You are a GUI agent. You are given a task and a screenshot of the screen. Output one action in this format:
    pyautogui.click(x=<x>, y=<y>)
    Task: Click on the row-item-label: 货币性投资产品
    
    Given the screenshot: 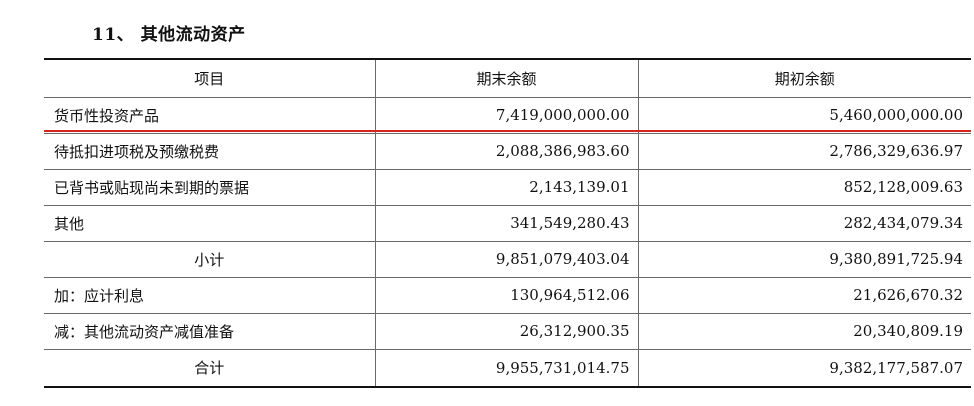 What is the action you would take?
    pyautogui.click(x=209, y=115)
    